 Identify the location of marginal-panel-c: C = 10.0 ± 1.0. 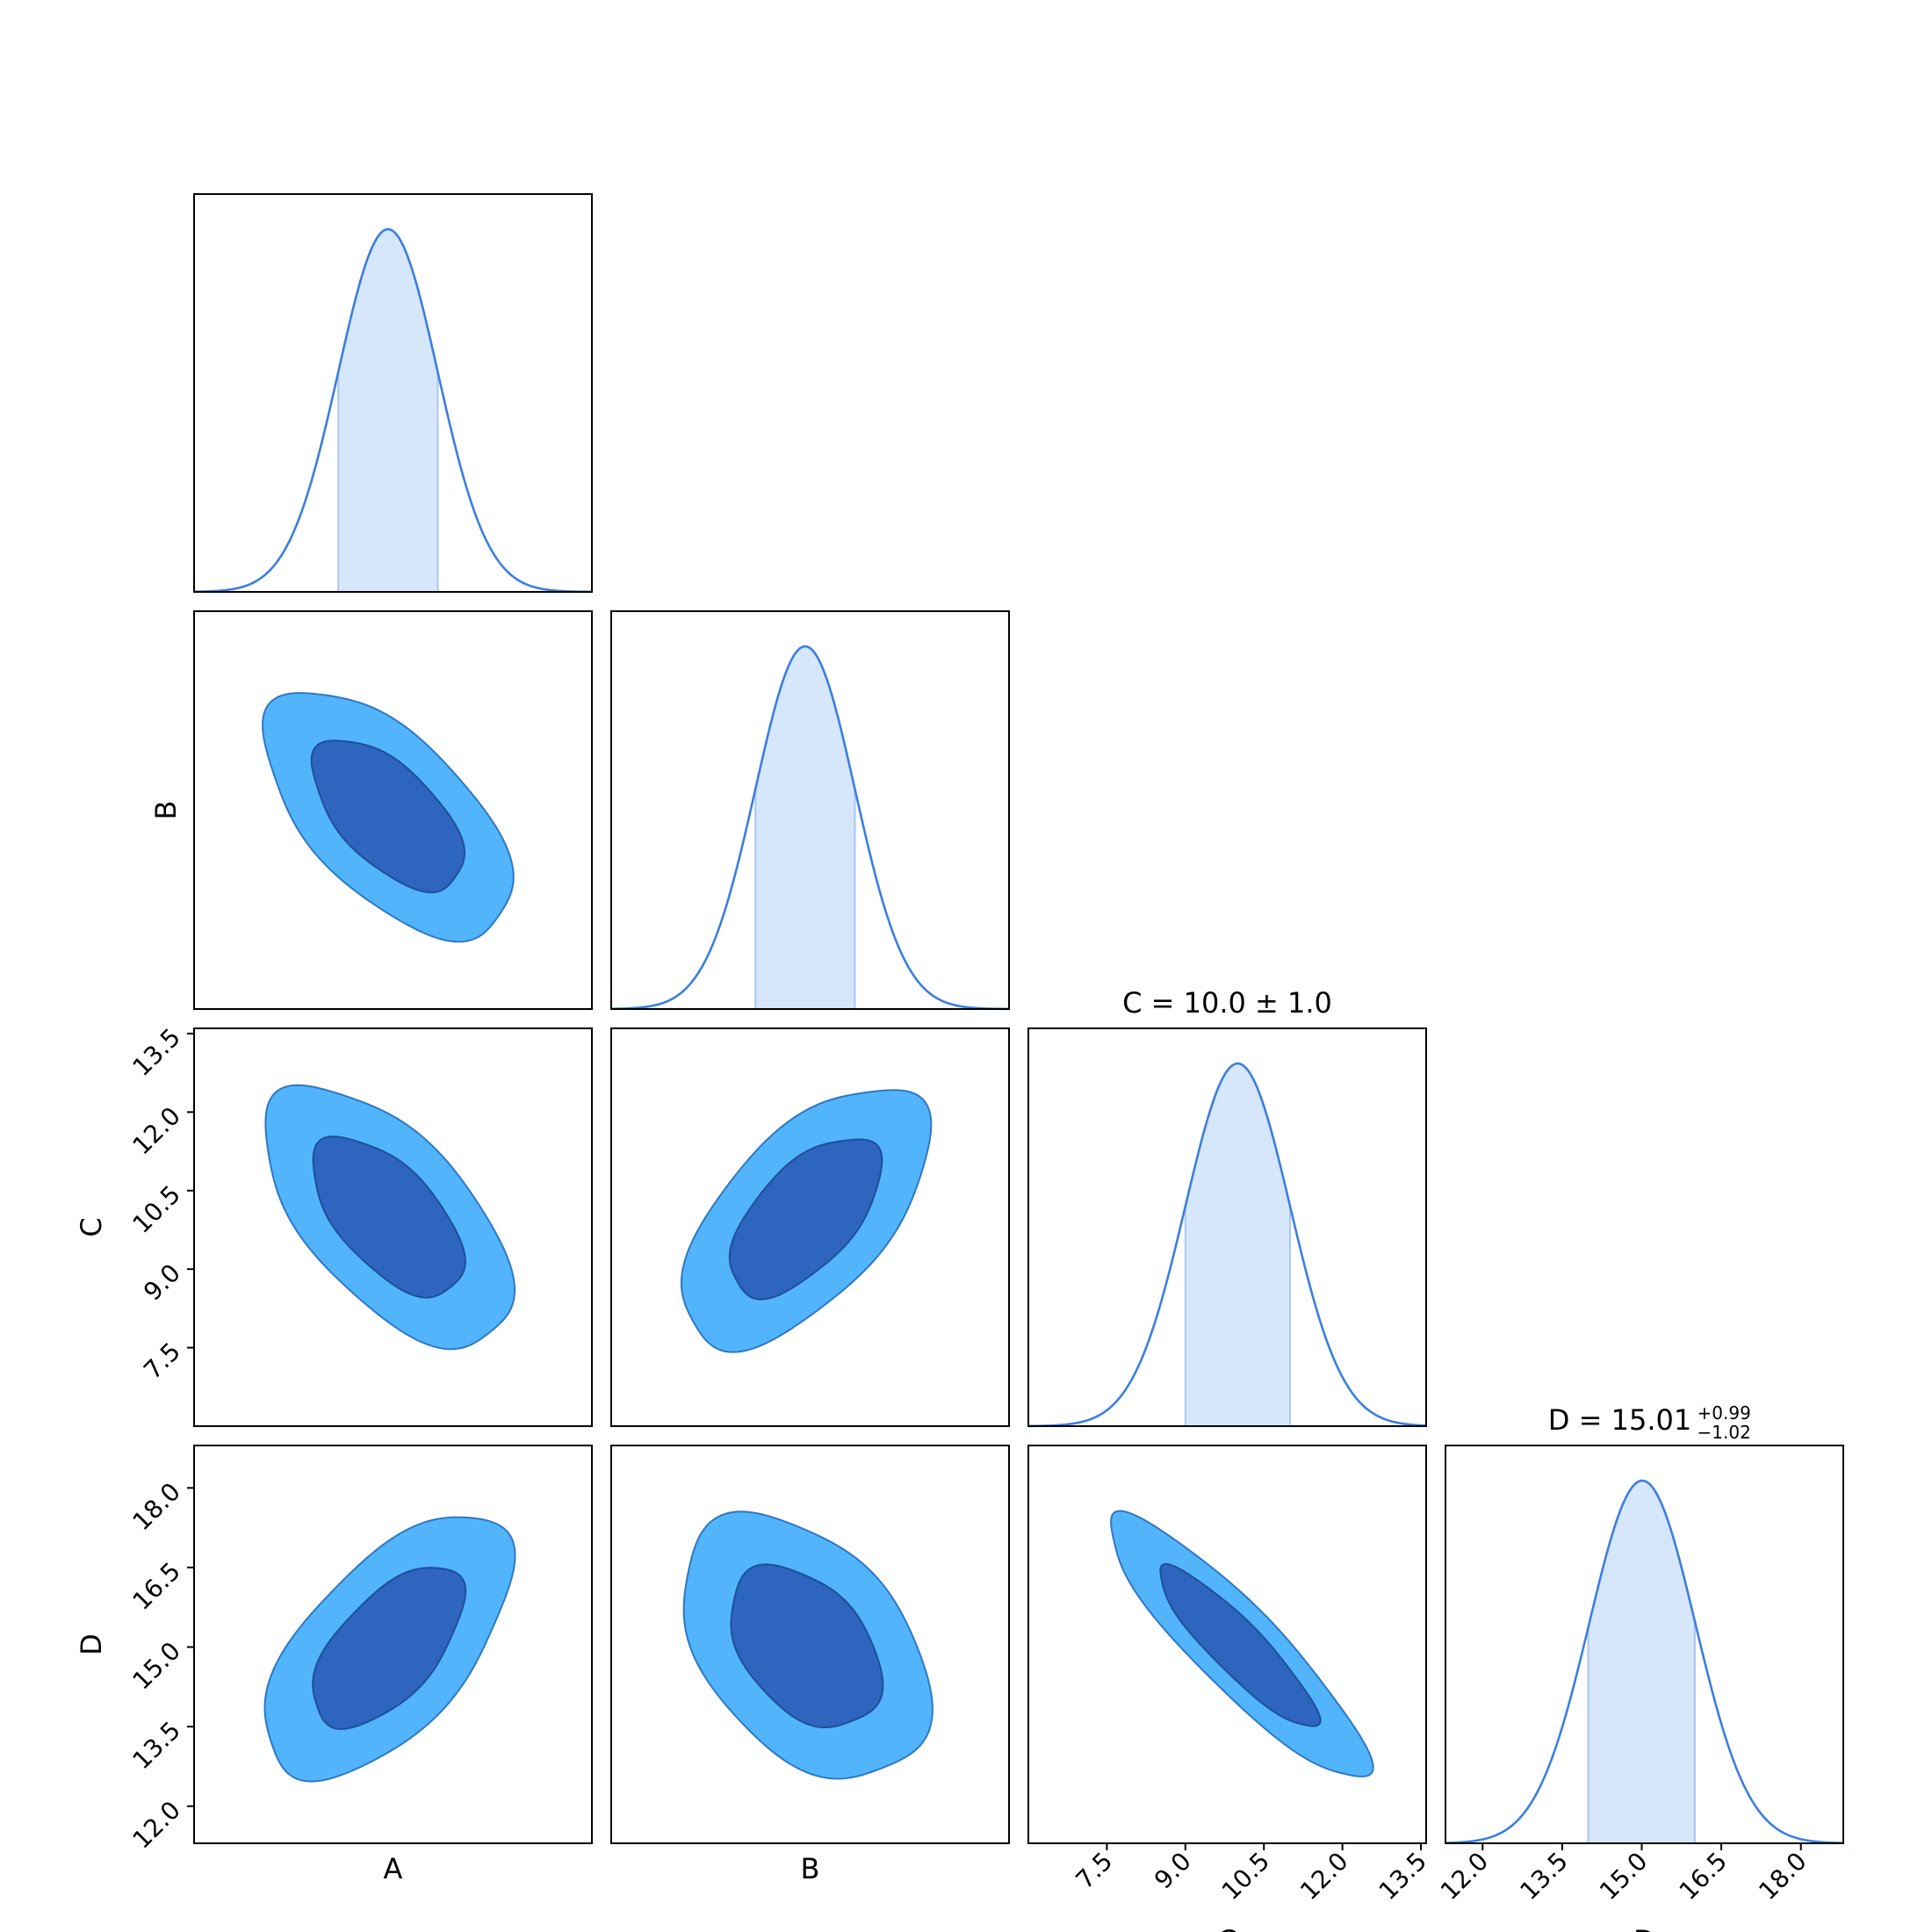
(1227, 1207).